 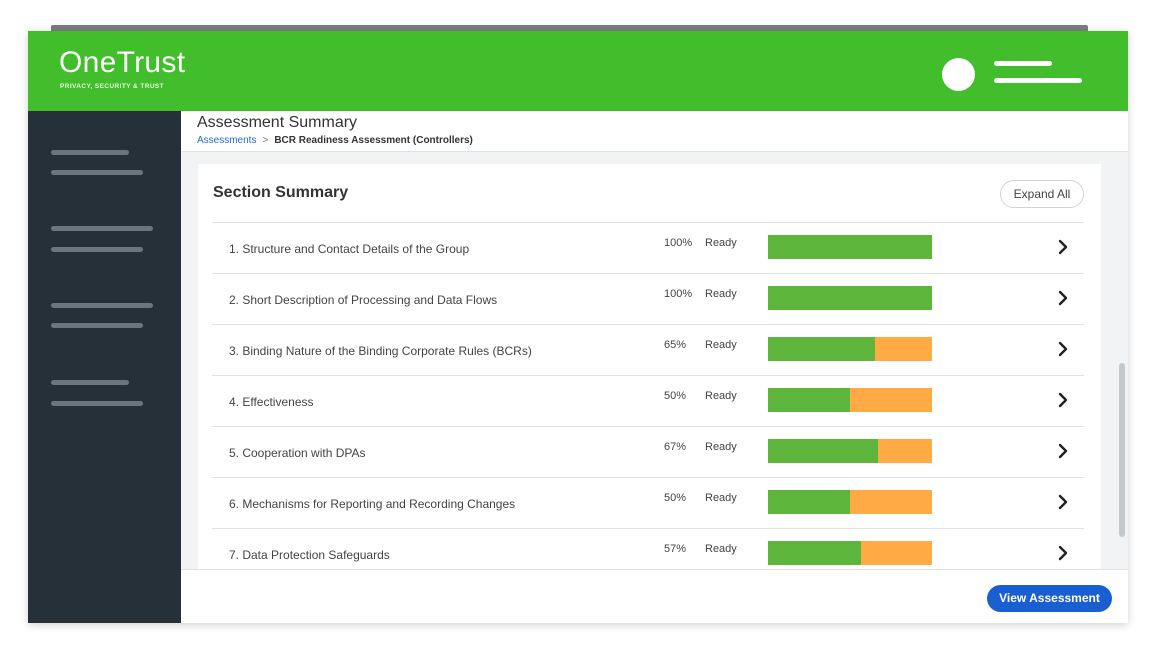 I want to click on expand-all-button: Expand All, so click(x=1042, y=194).